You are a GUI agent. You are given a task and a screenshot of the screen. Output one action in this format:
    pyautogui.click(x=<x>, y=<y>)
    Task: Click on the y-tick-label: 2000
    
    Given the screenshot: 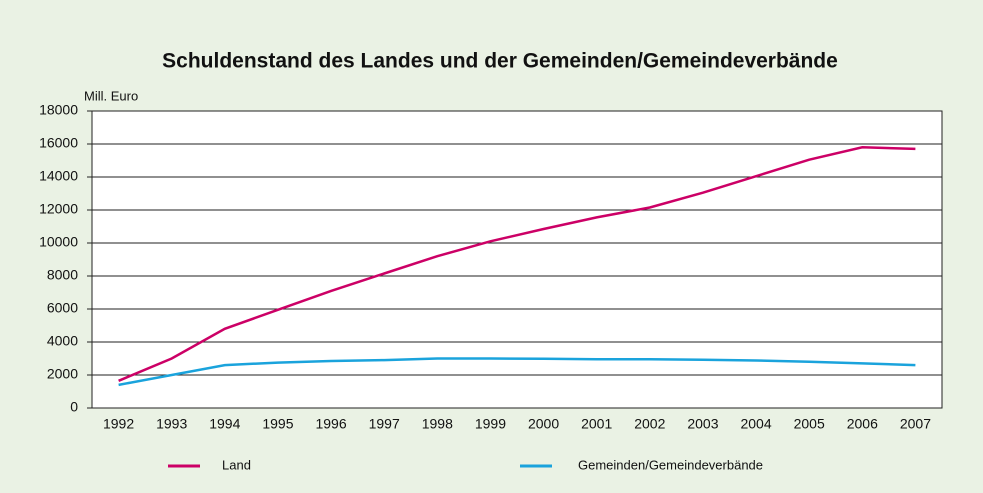 What is the action you would take?
    pyautogui.click(x=62, y=374)
    